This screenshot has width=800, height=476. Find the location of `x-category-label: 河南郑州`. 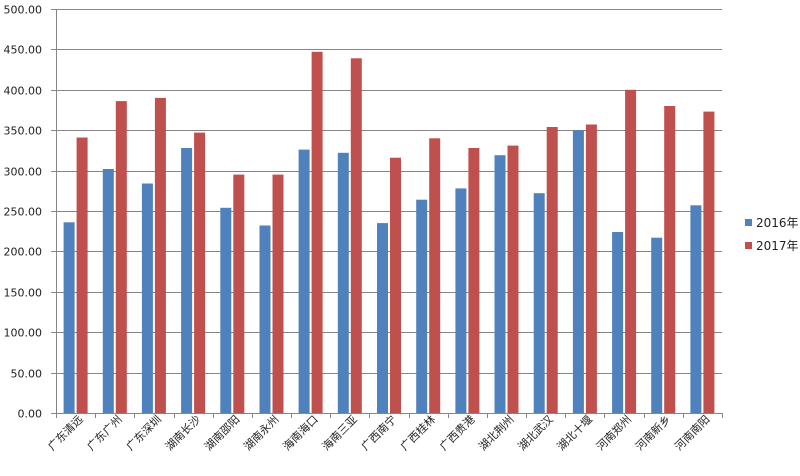

x-category-label: 河南郑州 is located at coordinates (613, 432).